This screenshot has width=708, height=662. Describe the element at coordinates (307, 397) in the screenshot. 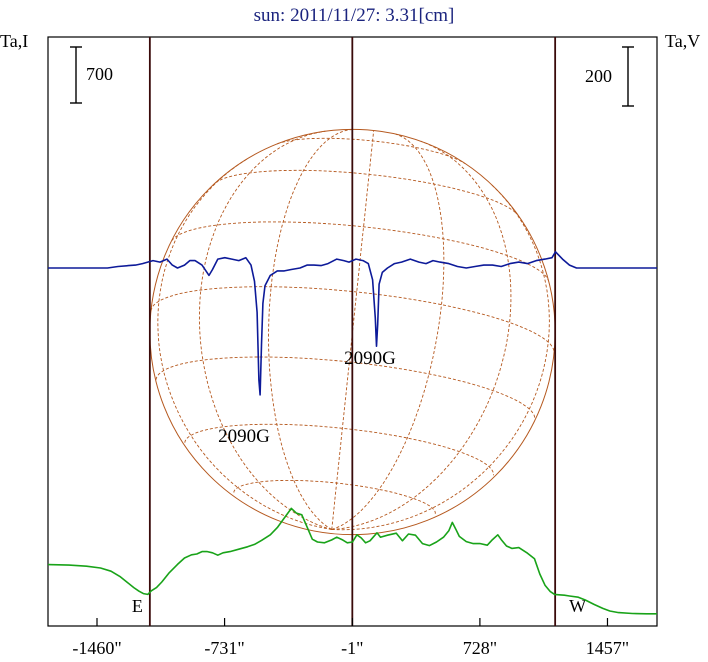

I see `annotation-layer: 2090G 2090G` at that location.